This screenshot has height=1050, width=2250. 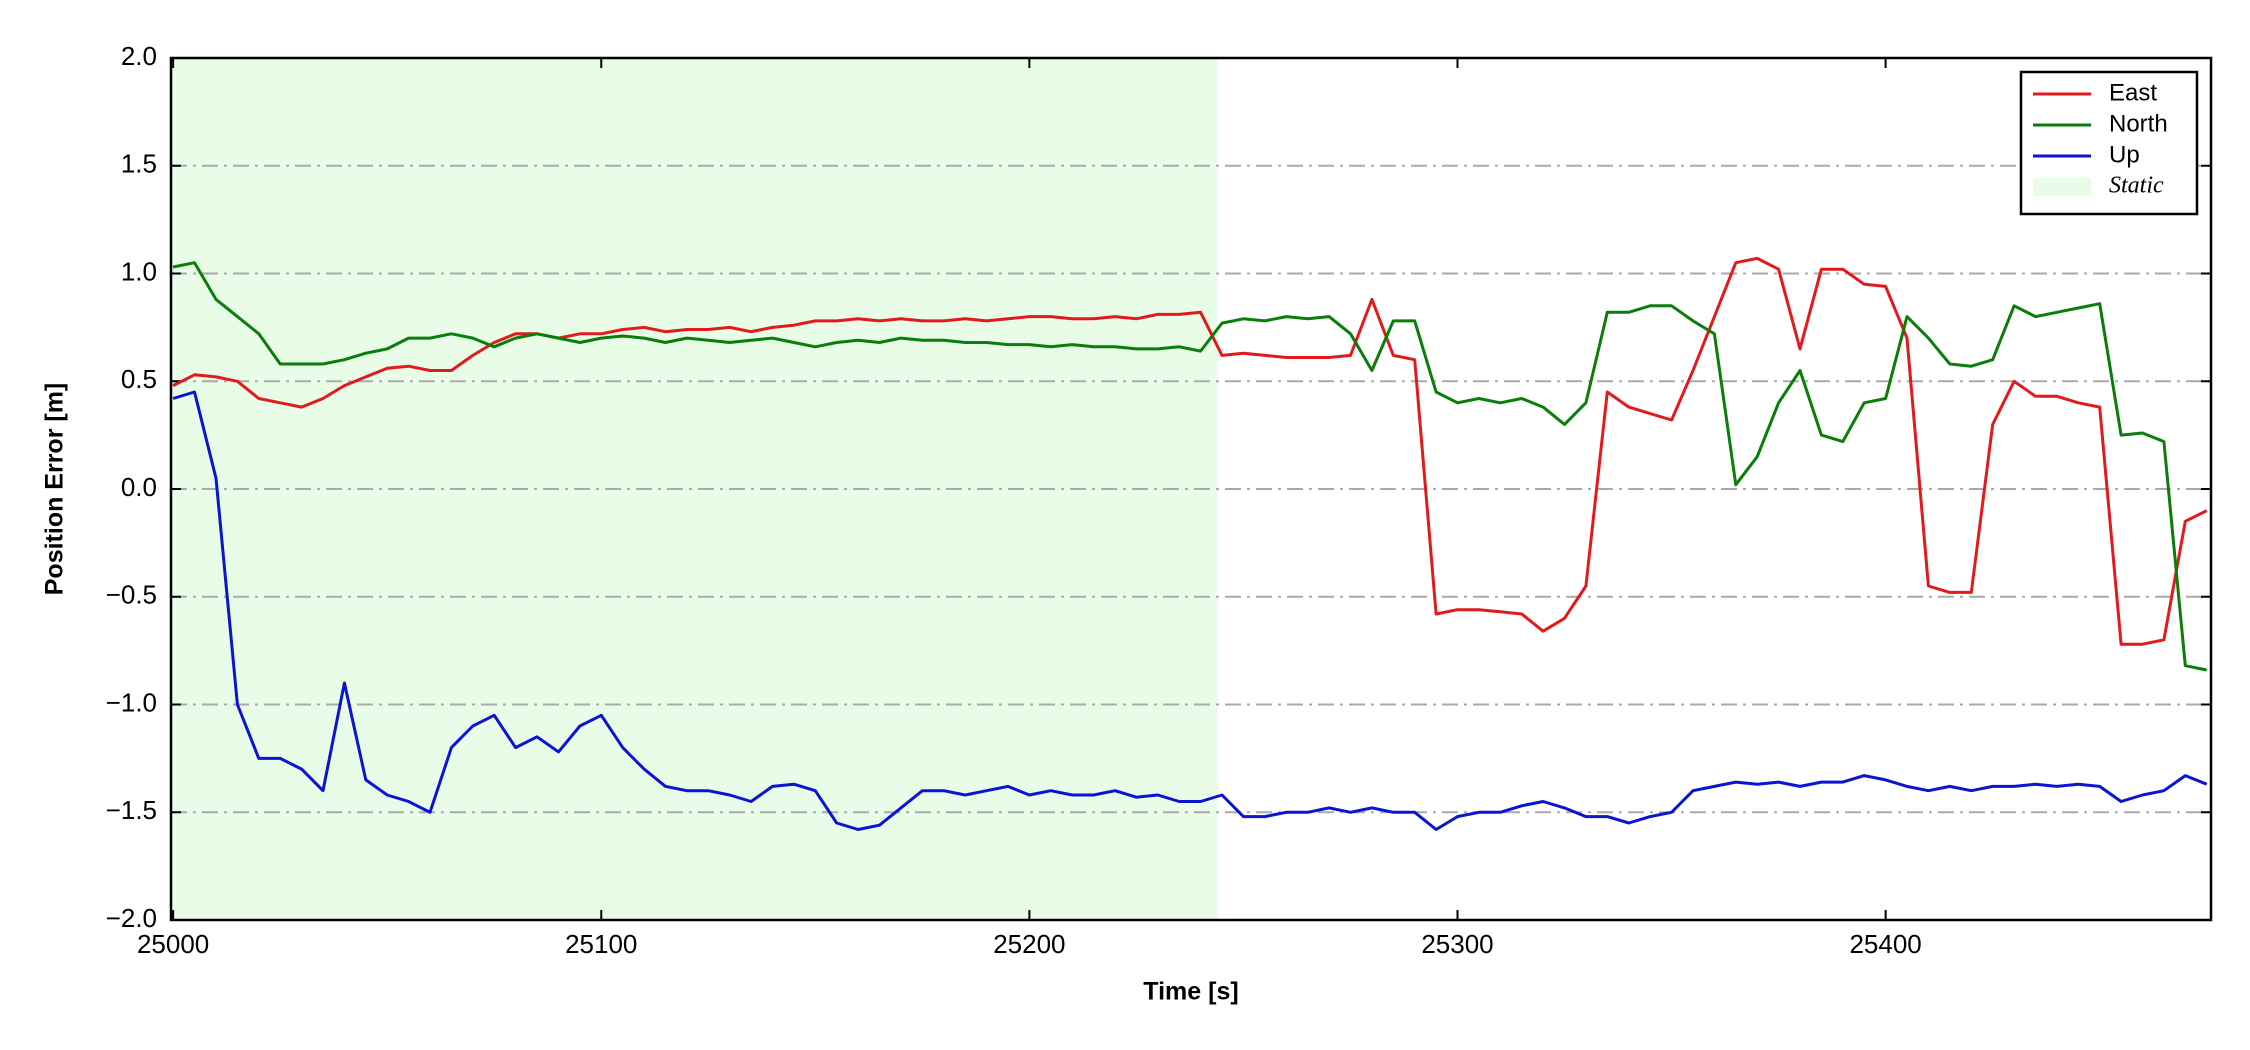 I want to click on y-axis-label: Position Error [m], so click(x=55, y=489).